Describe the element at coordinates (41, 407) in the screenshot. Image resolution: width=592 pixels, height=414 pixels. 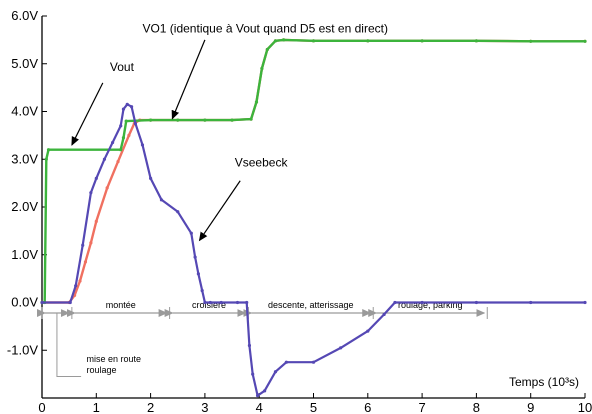
I see `x-tick-label: 0` at that location.